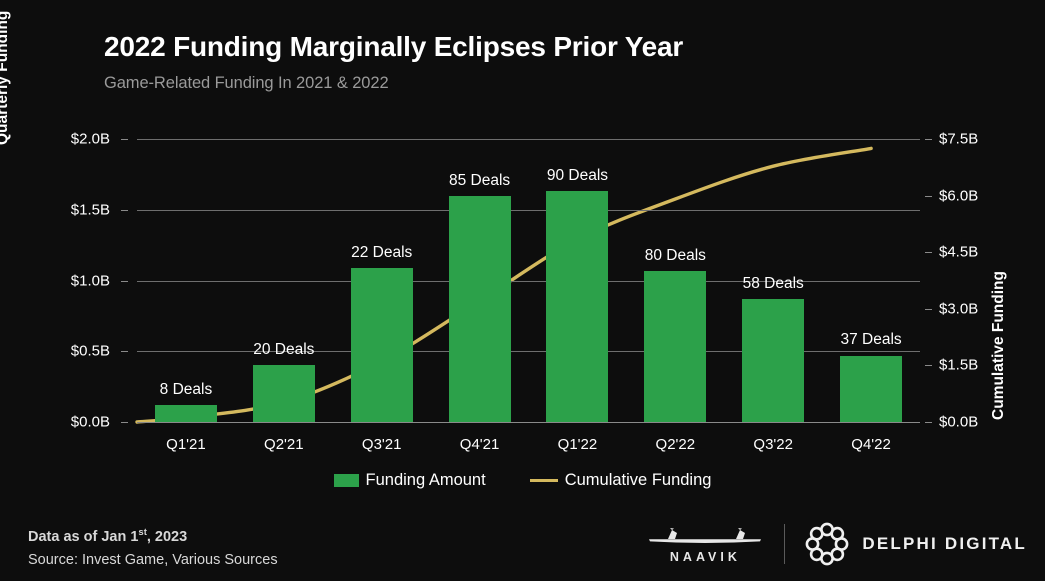 This screenshot has height=581, width=1045. What do you see at coordinates (871, 444) in the screenshot?
I see `x-axis-tick-label: Q4'22` at bounding box center [871, 444].